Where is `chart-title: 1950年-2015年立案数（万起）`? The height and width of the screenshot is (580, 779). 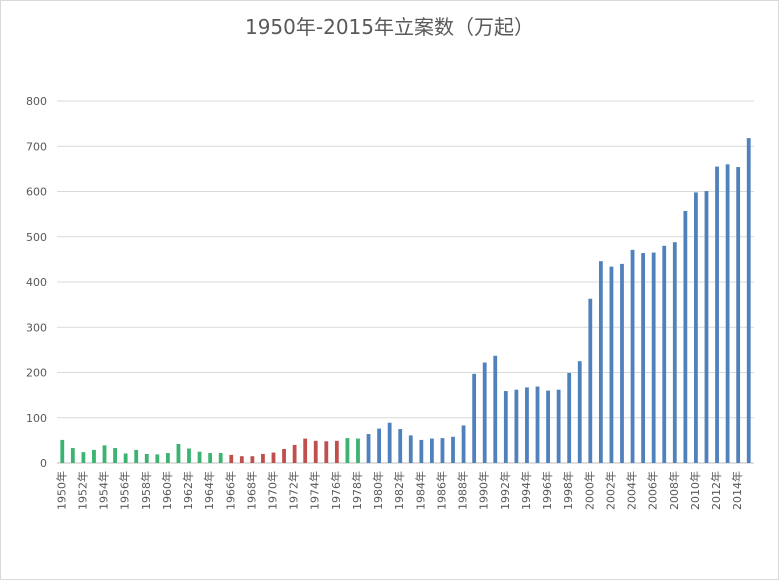 chart-title: 1950年-2015年立案数（万起） is located at coordinates (389, 27).